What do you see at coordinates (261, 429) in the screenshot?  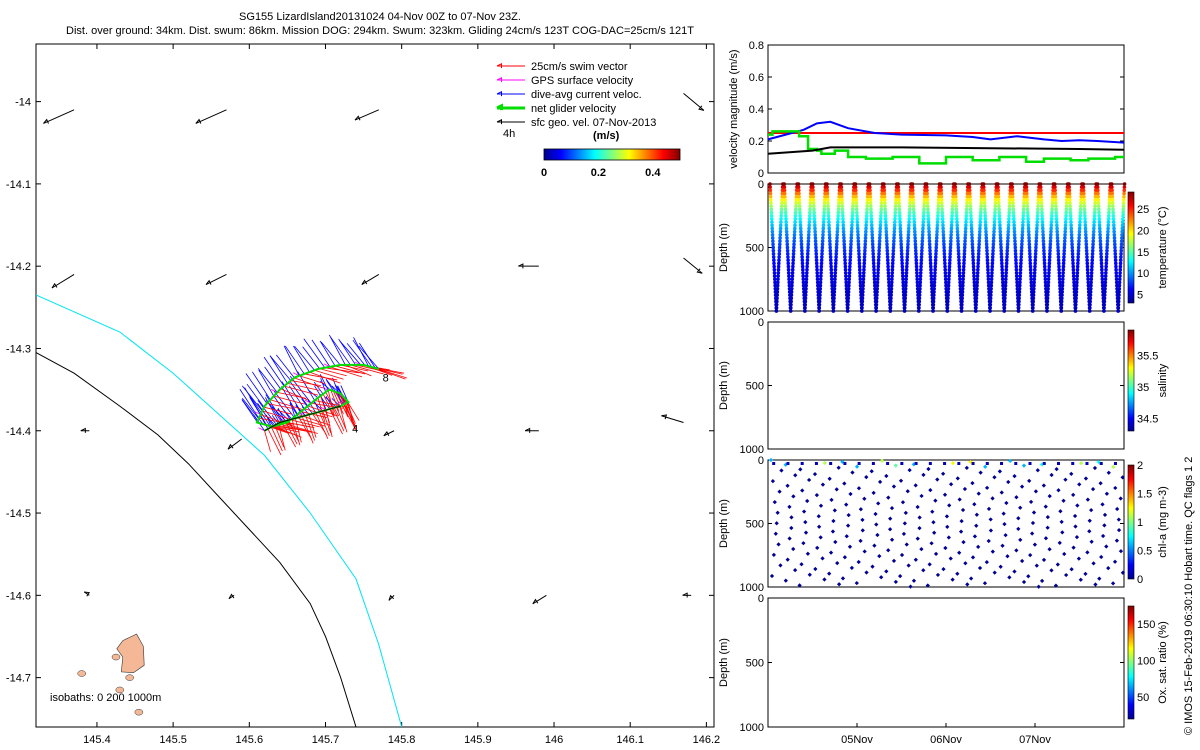 I see `gps-vector` at bounding box center [261, 429].